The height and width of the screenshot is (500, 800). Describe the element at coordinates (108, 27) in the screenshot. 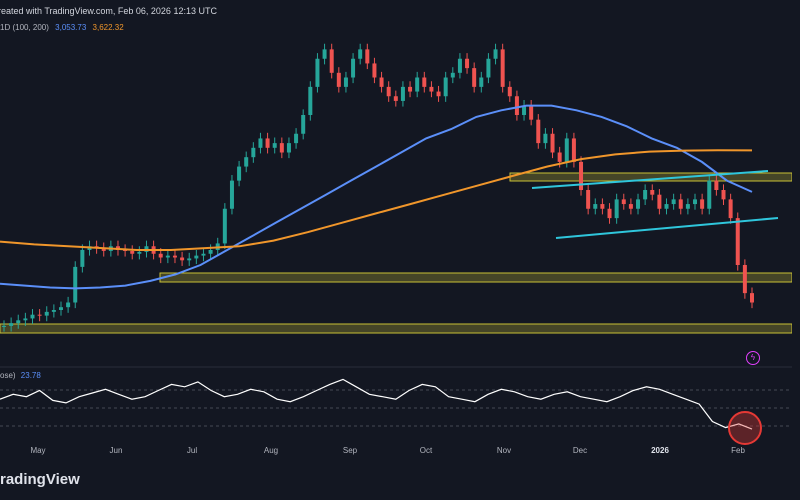

I see `ma200-value: 3,622.32` at that location.